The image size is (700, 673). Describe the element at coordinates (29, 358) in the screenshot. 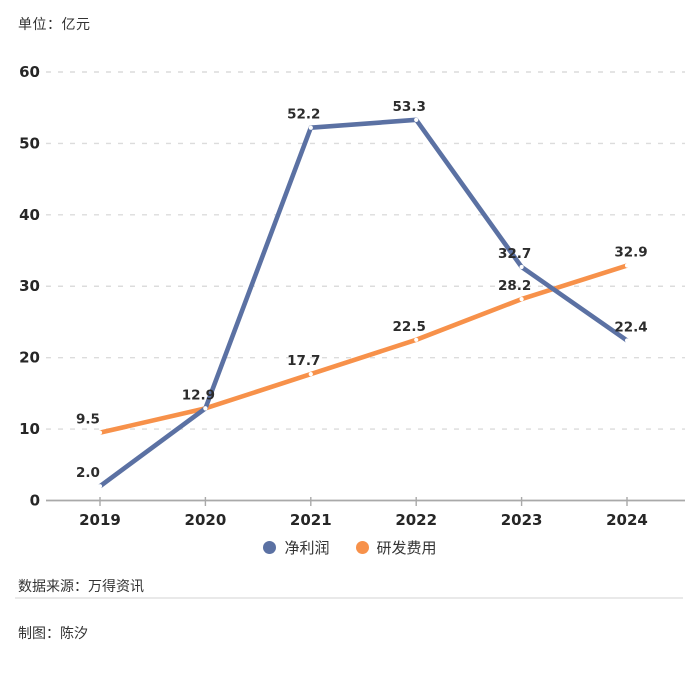

I see `y-tick-label: 20` at that location.